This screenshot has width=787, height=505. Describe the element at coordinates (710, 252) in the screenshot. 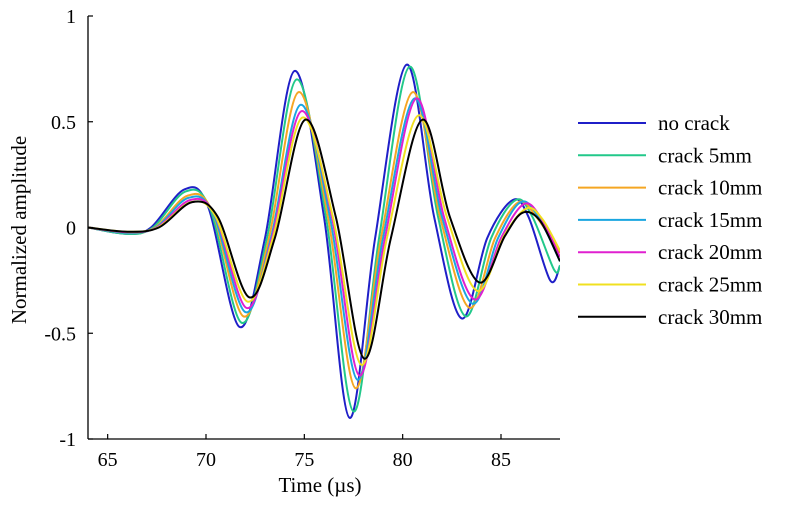

I see `legend-label: crack 20mm` at that location.